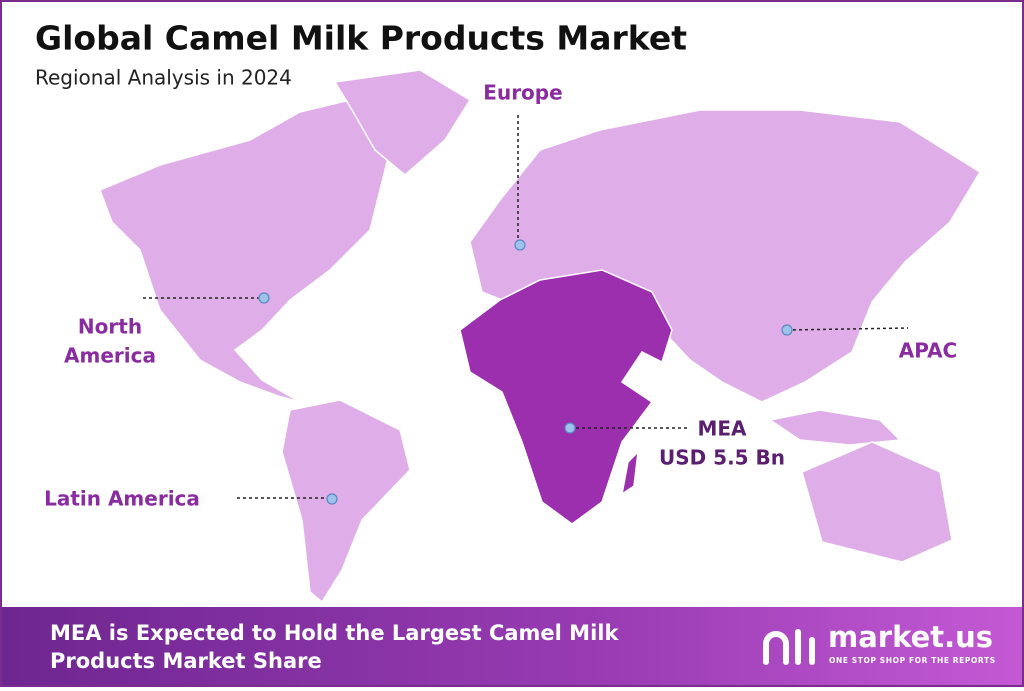 The width and height of the screenshot is (1024, 691). I want to click on madagascar-shape, so click(629, 472).